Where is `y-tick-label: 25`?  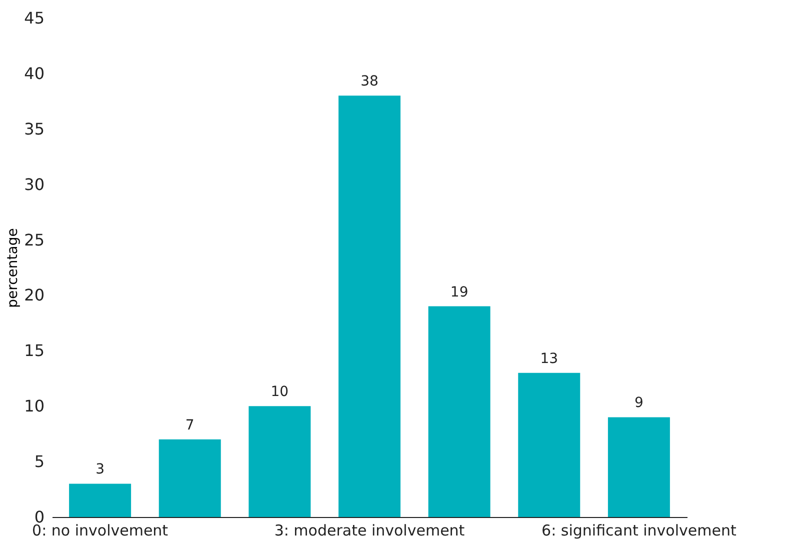 y-tick-label: 25 is located at coordinates (34, 240).